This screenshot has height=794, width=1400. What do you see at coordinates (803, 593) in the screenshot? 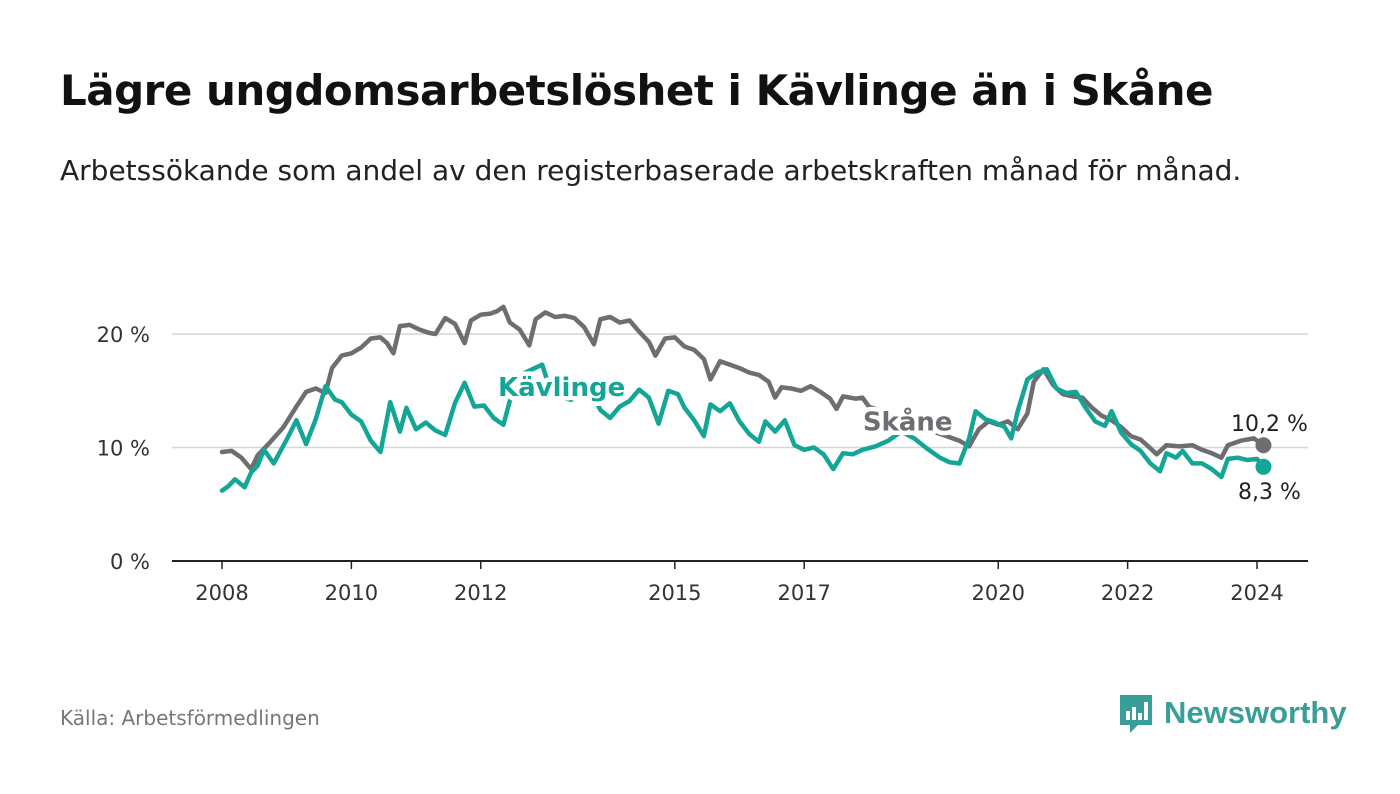
I see `x-tick-label: 2017` at bounding box center [803, 593].